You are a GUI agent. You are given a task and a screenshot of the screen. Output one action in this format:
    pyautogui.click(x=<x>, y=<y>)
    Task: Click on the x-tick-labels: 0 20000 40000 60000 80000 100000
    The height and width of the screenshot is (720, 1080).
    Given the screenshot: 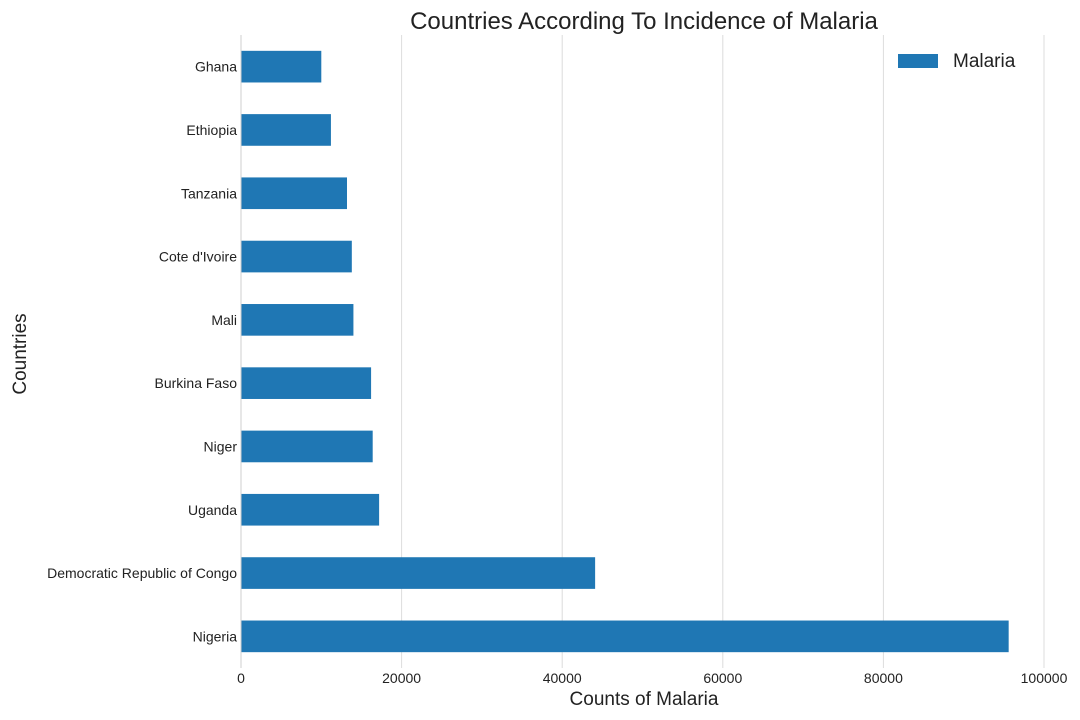 What is the action you would take?
    pyautogui.click(x=652, y=678)
    